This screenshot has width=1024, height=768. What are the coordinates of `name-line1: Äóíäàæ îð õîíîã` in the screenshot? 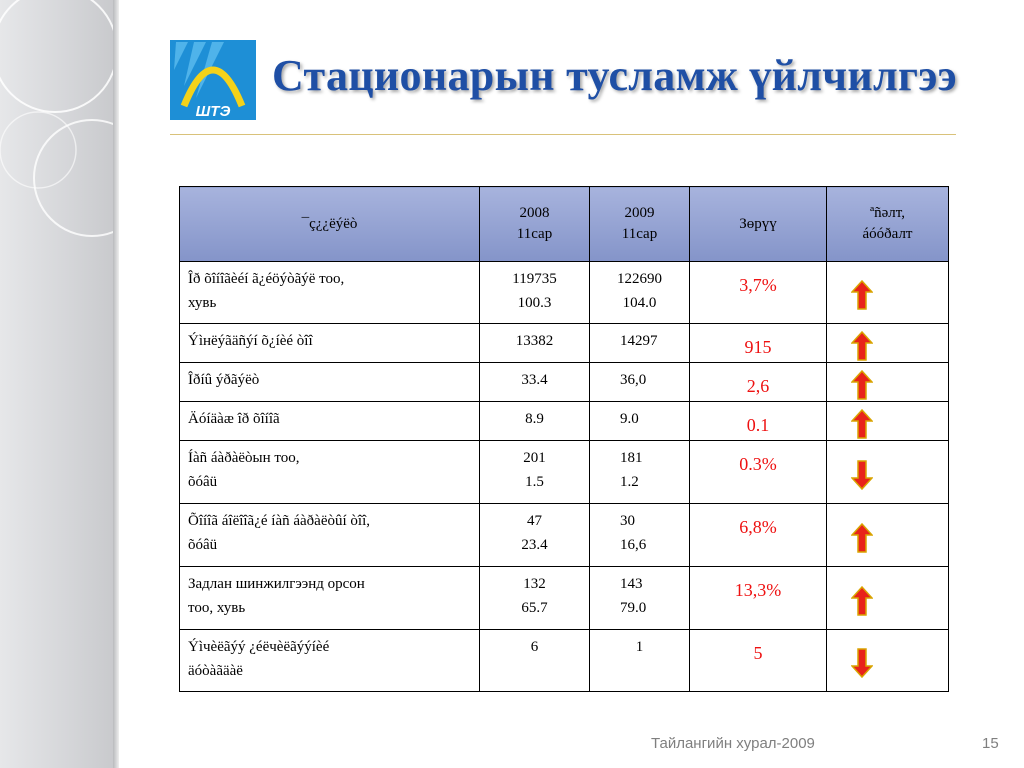 It's located at (234, 419).